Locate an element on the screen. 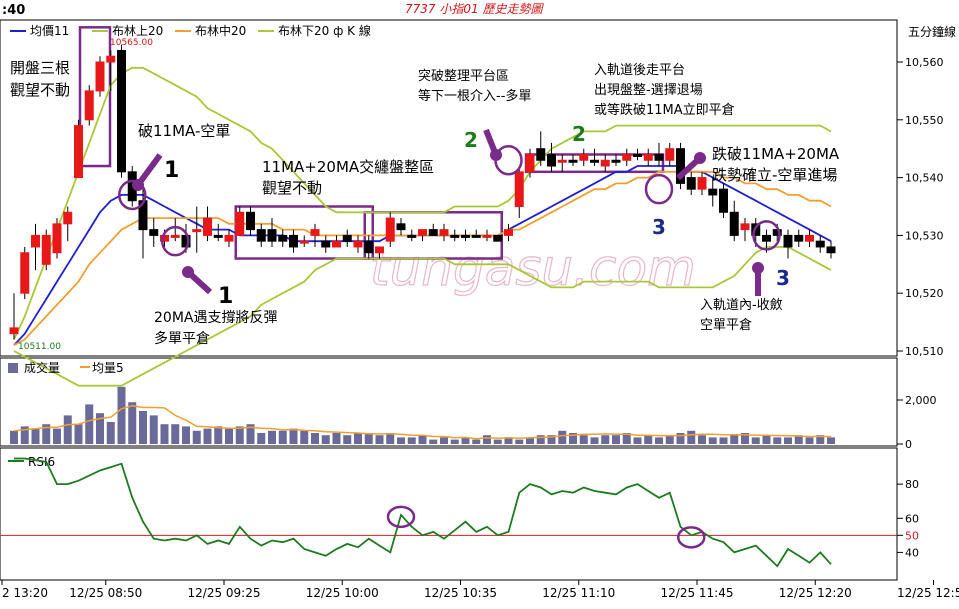 The width and height of the screenshot is (959, 609). consolidation-box is located at coordinates (95, 97).